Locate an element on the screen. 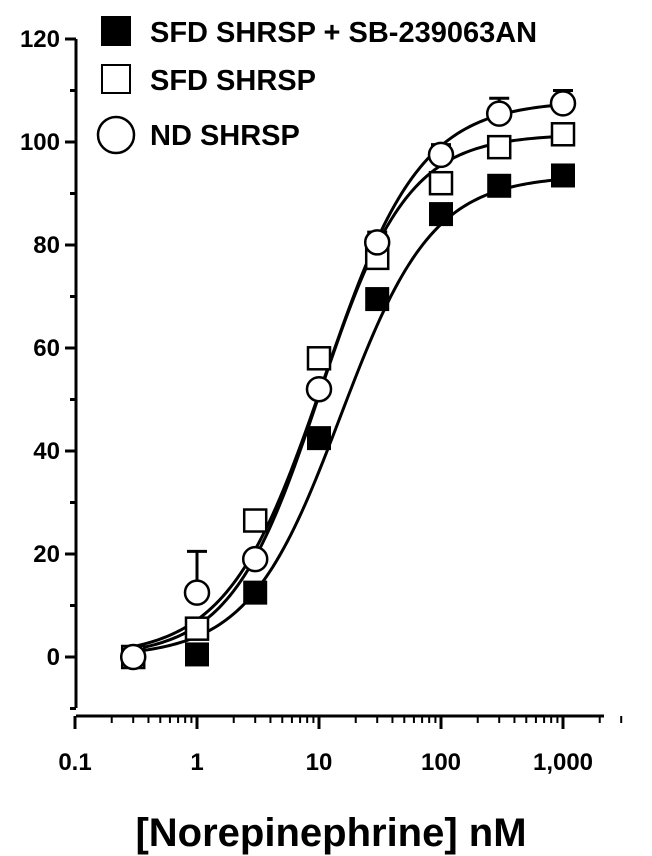  y-tick-label: 80 is located at coordinates (46, 245).